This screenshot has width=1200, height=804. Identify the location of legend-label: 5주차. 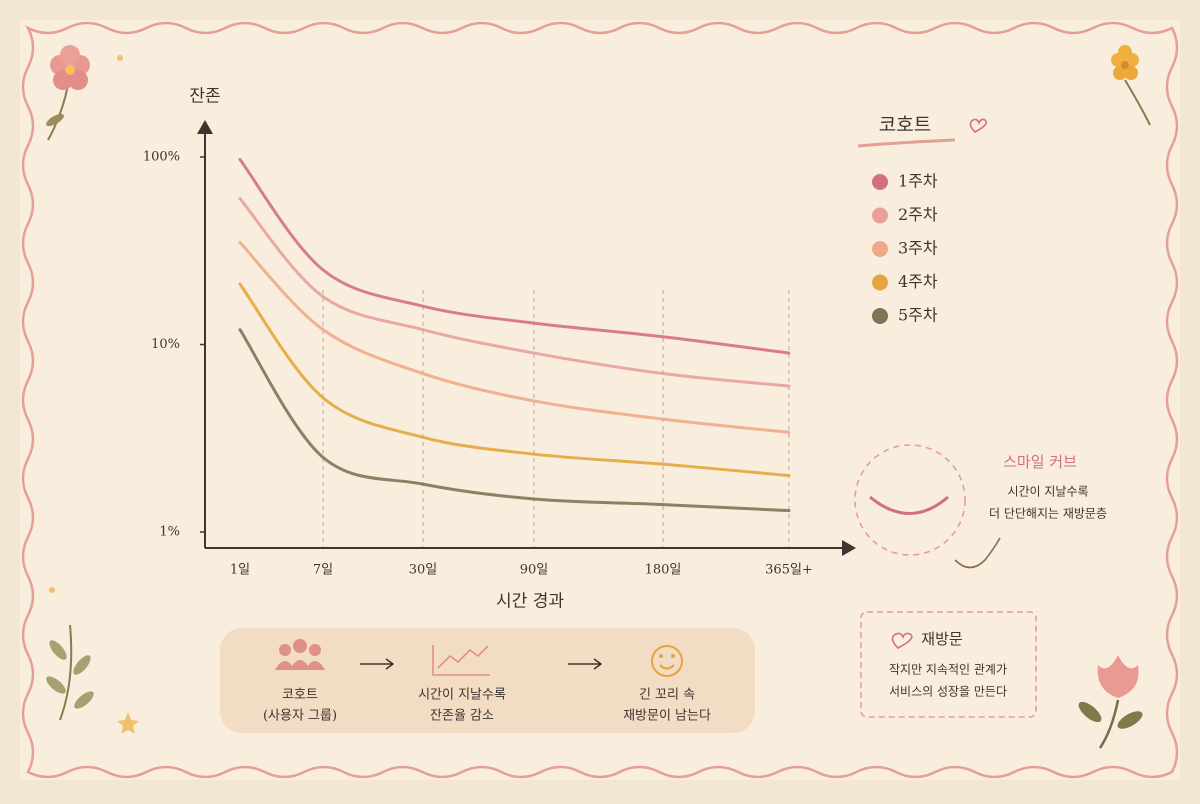
(918, 315).